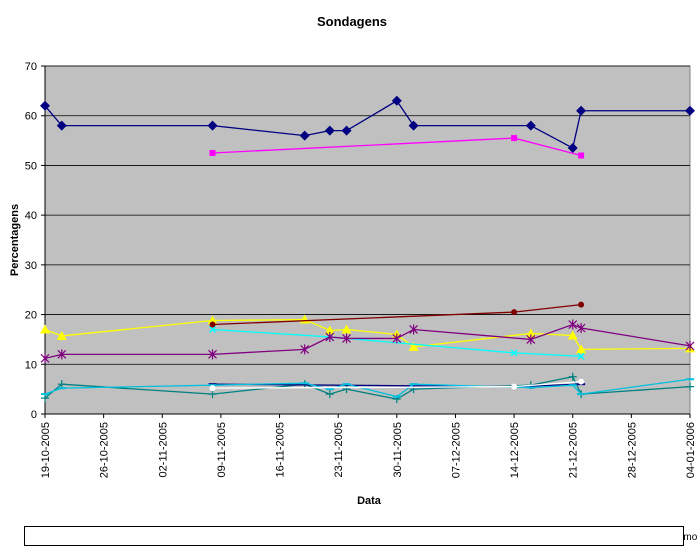 The image size is (700, 553). What do you see at coordinates (456, 450) in the screenshot?
I see `x-tick-label: 07-12-2005` at bounding box center [456, 450].